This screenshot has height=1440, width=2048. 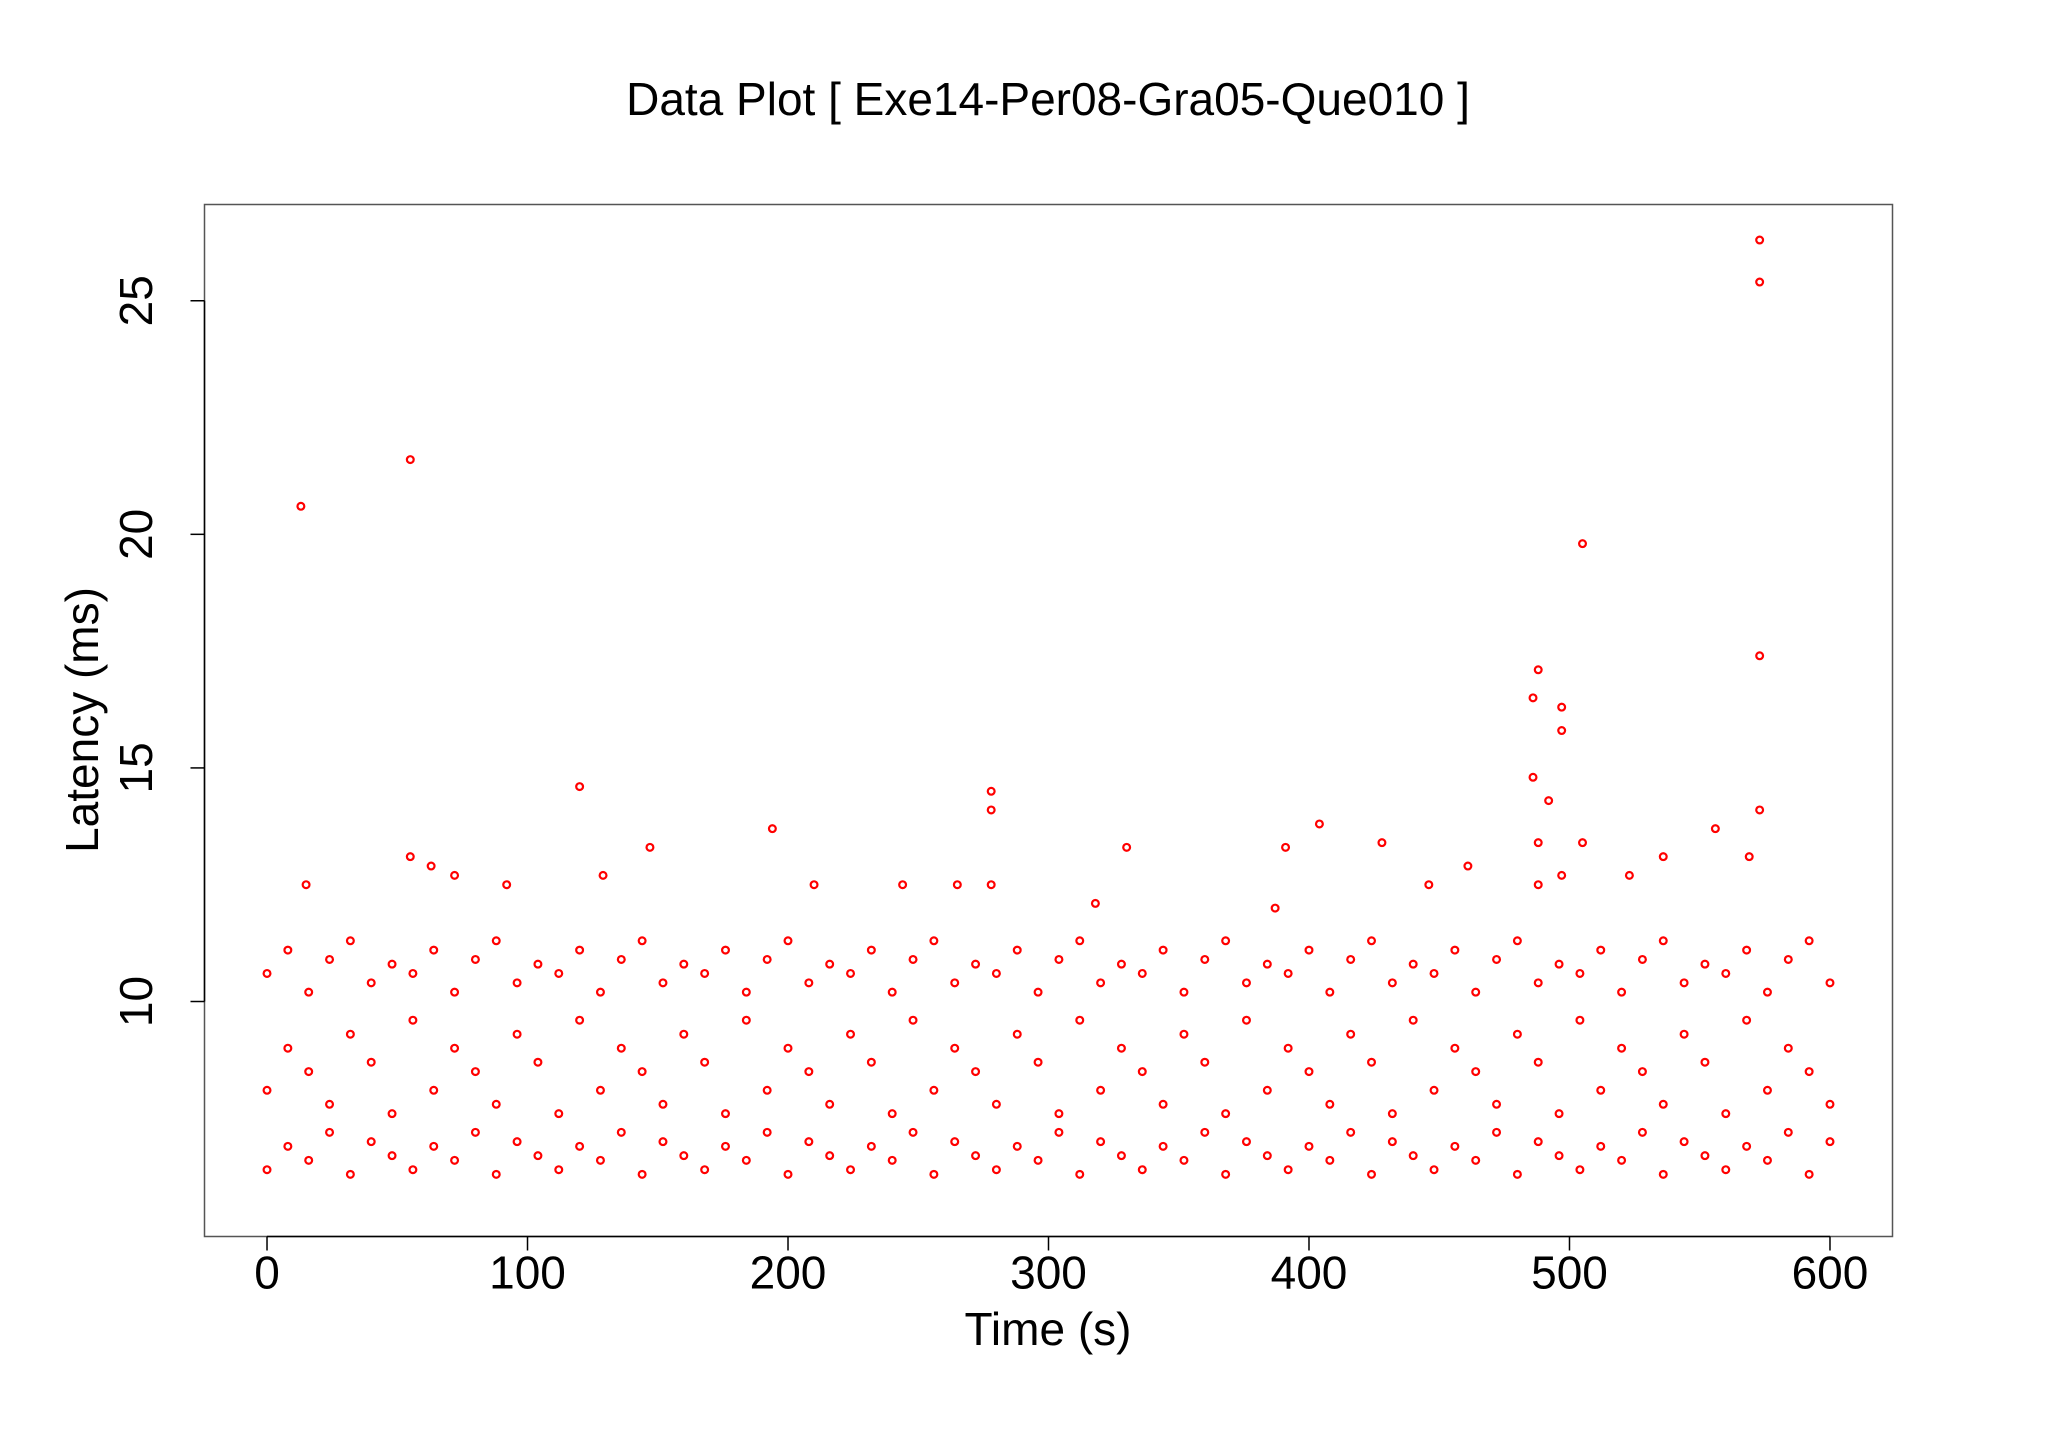 I want to click on y-tick-label: 10, so click(x=136, y=1001).